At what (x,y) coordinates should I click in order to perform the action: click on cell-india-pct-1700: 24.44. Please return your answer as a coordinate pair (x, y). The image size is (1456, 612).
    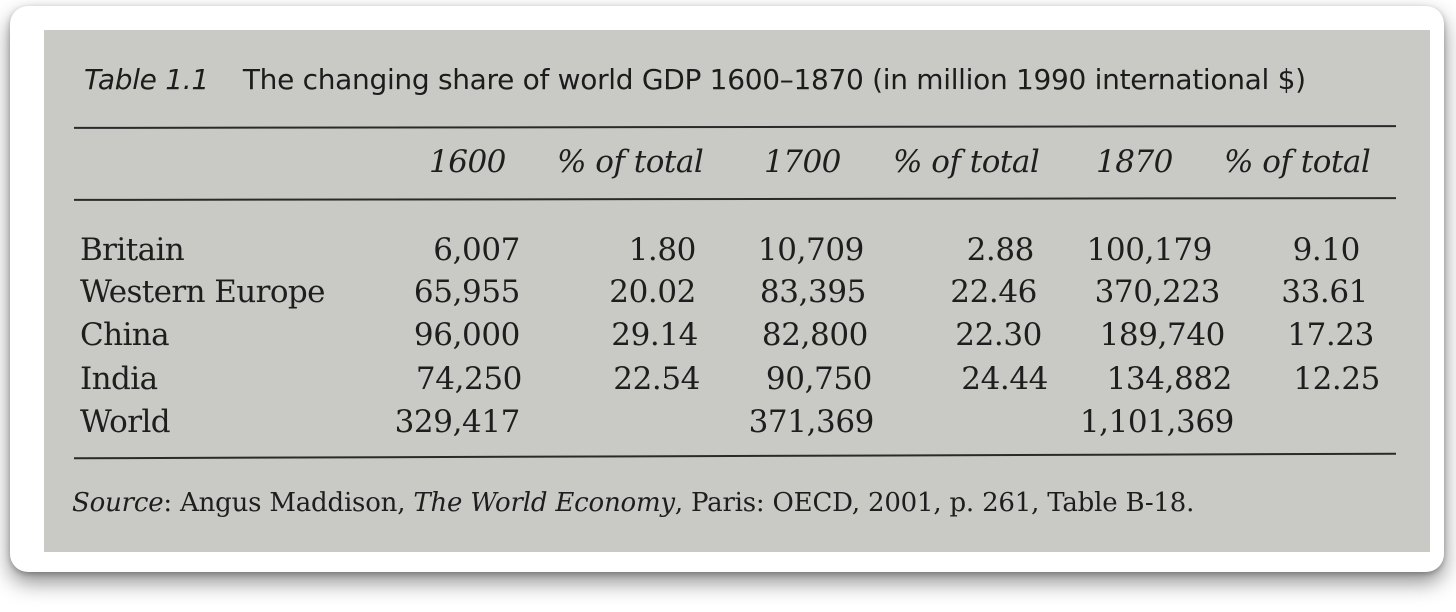
    Looking at the image, I should click on (1004, 379).